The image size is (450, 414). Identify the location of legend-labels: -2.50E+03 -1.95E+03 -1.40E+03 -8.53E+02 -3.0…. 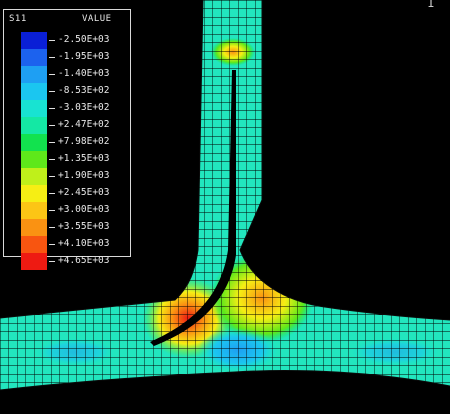
(89, 151).